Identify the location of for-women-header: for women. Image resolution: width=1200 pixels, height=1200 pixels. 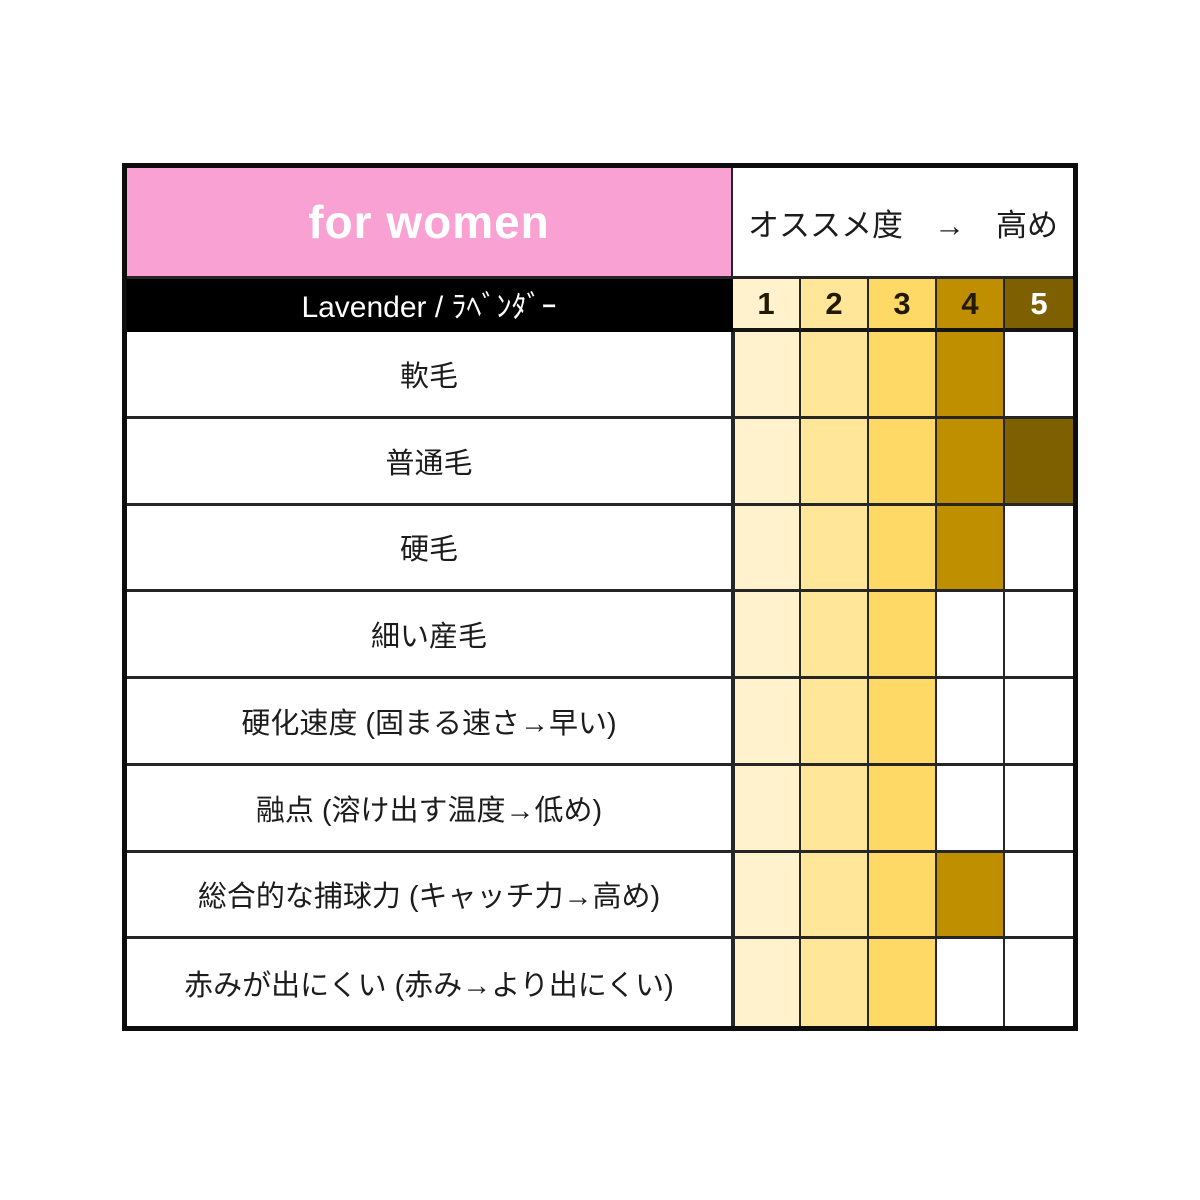
(430, 223).